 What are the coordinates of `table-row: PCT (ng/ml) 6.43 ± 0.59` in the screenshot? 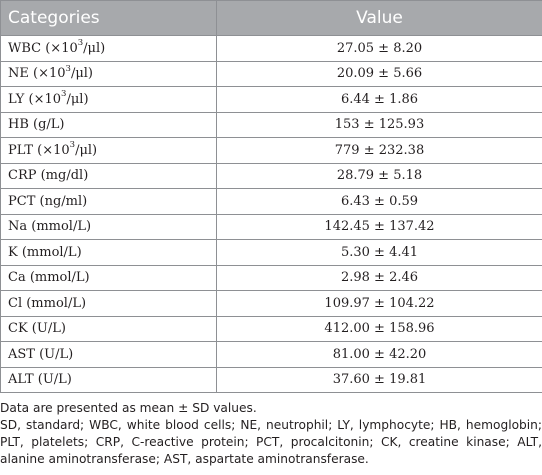 It's located at (271, 201).